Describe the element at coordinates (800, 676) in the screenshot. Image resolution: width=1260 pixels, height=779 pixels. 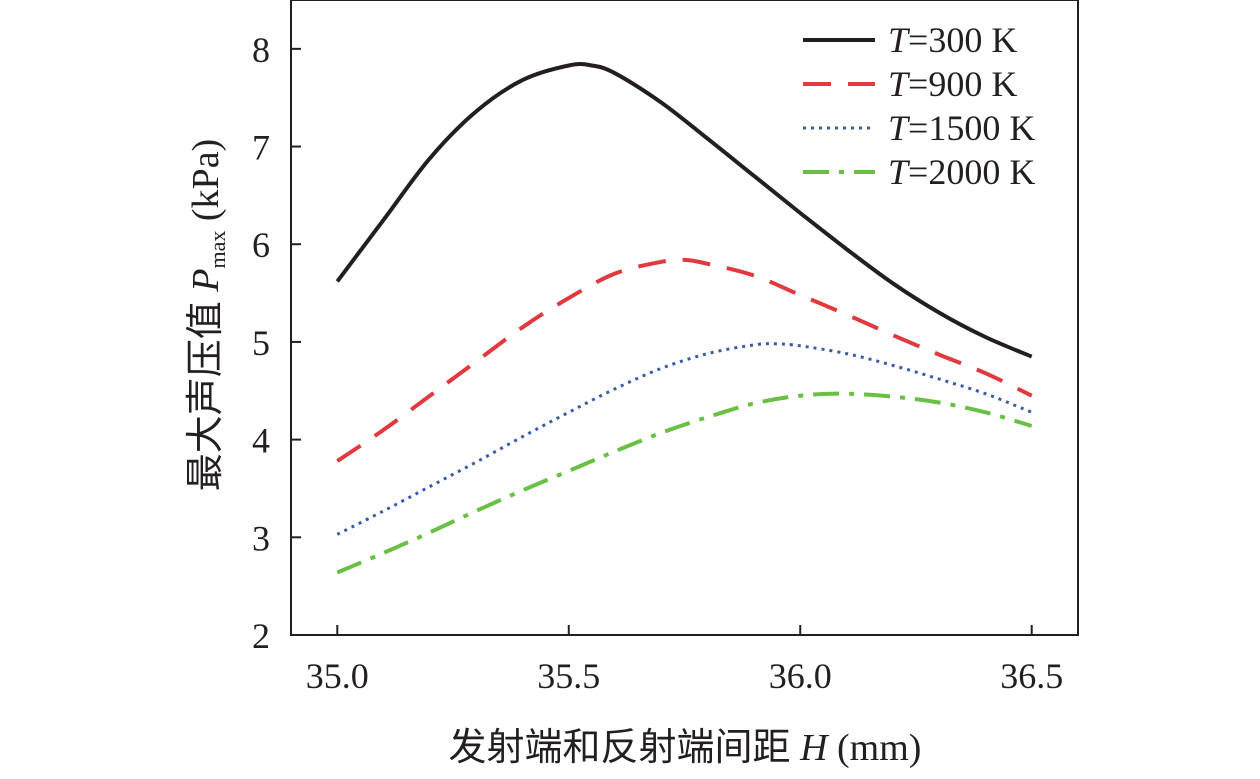
I see `x-tick-label: 36.0` at that location.